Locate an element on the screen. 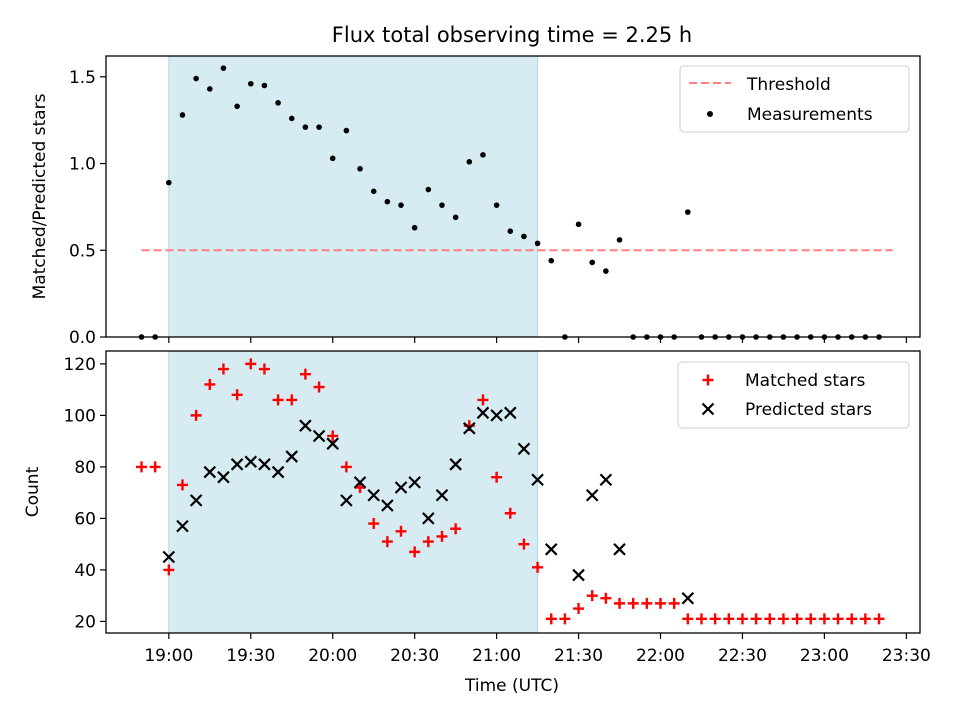 This screenshot has height=720, width=960. ratio-legend-box is located at coordinates (794, 99).